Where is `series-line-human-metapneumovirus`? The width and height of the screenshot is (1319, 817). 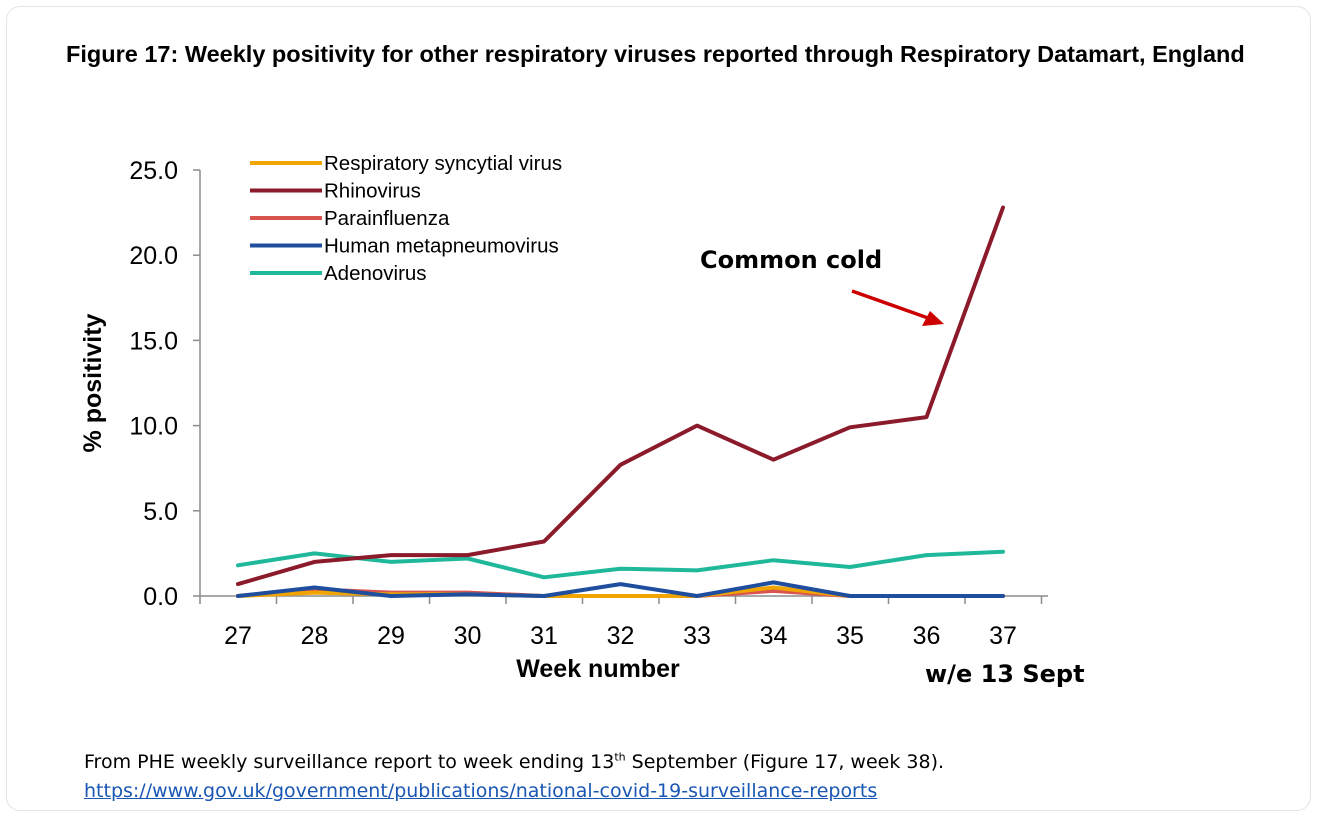 series-line-human-metapneumovirus is located at coordinates (620, 589).